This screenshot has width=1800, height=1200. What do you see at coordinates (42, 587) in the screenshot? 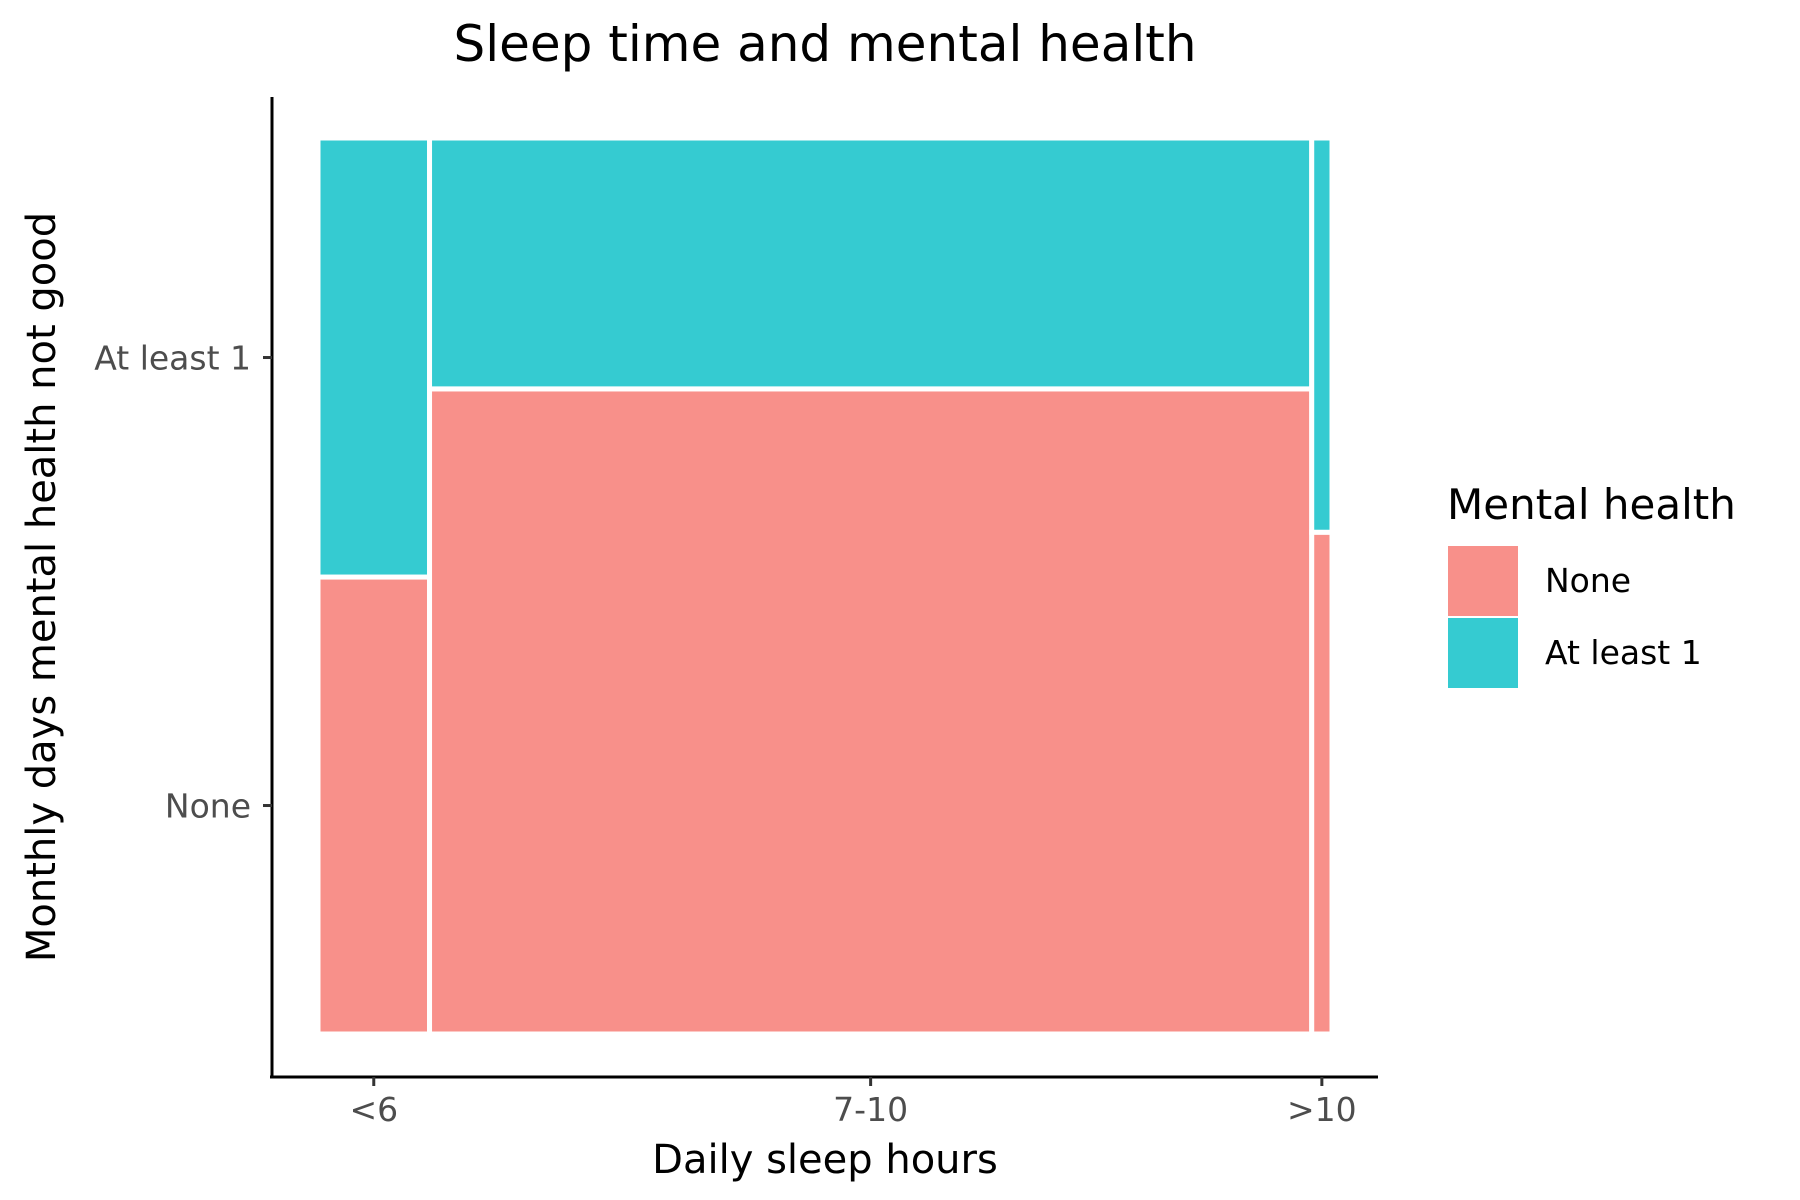
I see `y-axis-title: Monthly days mental health not good` at bounding box center [42, 587].